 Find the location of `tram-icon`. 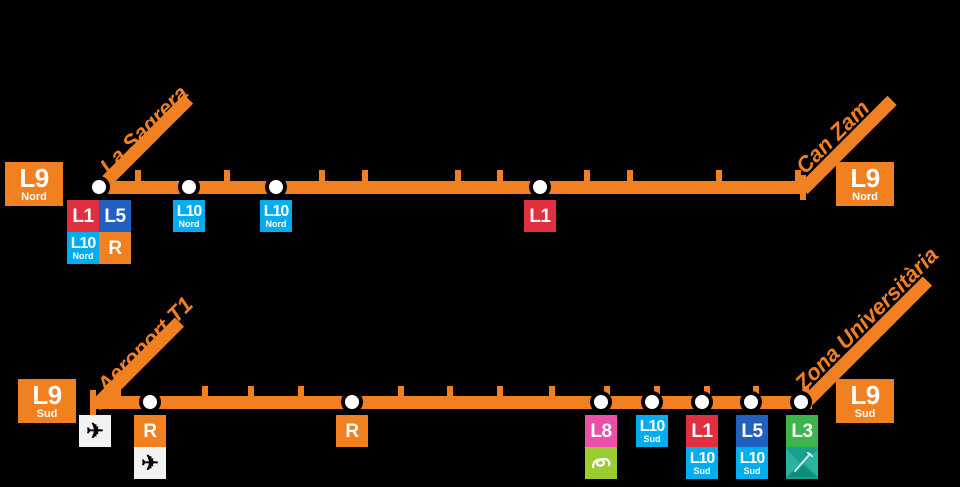

tram-icon is located at coordinates (802, 463).